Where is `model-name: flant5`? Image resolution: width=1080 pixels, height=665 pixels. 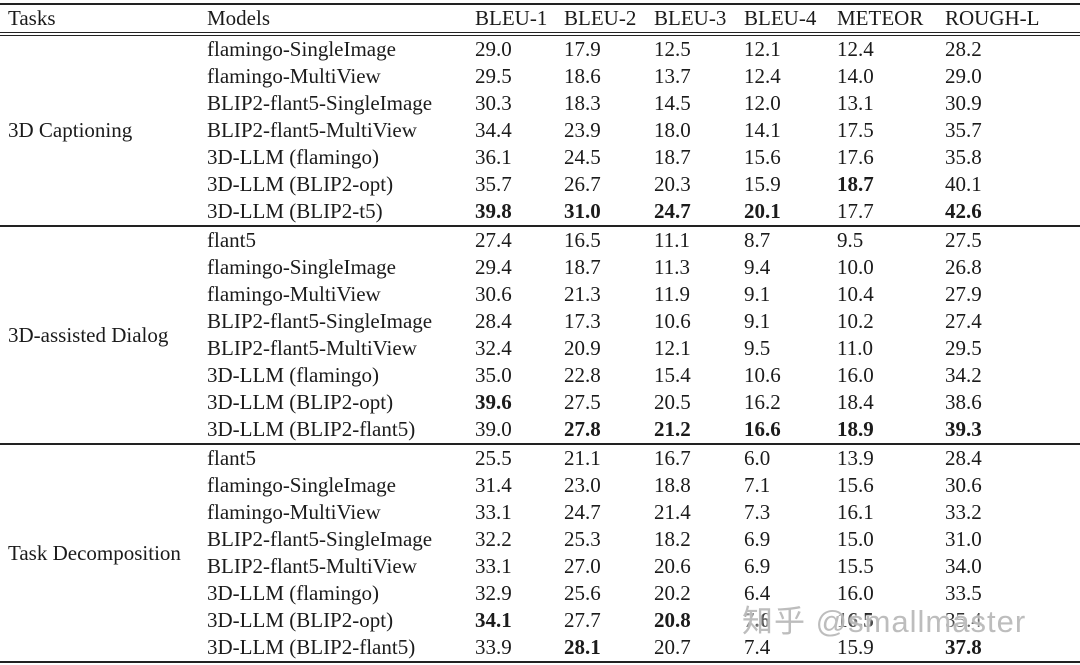 model-name: flant5 is located at coordinates (231, 458).